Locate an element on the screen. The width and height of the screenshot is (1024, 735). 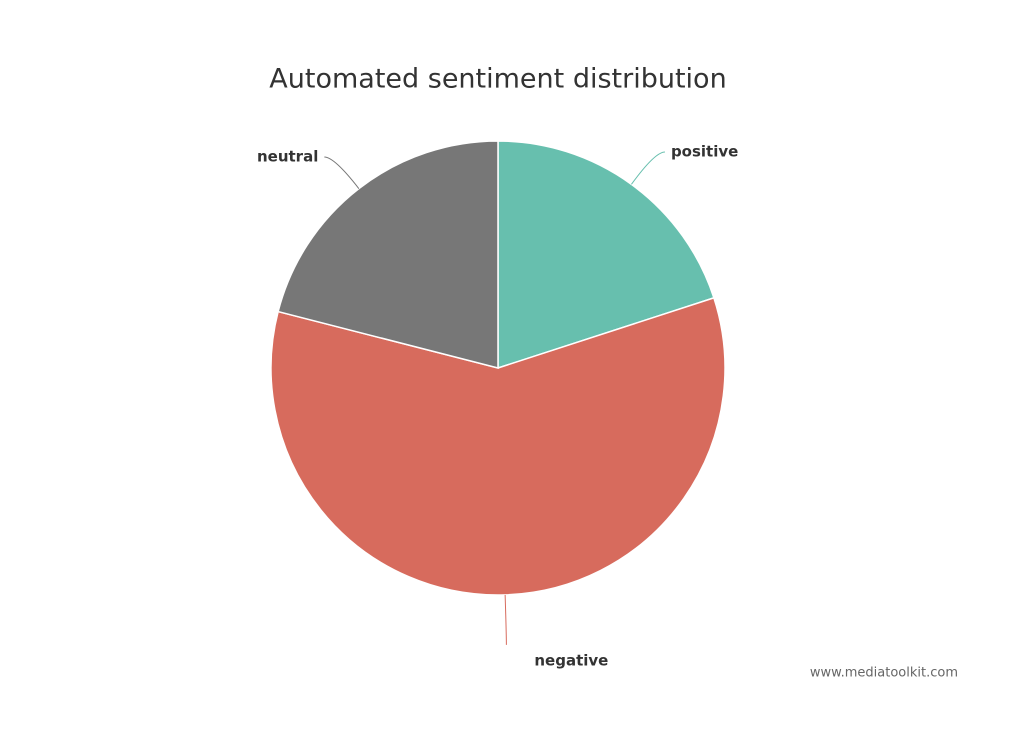
source-credit: www.mediatoolkit.com is located at coordinates (884, 673).